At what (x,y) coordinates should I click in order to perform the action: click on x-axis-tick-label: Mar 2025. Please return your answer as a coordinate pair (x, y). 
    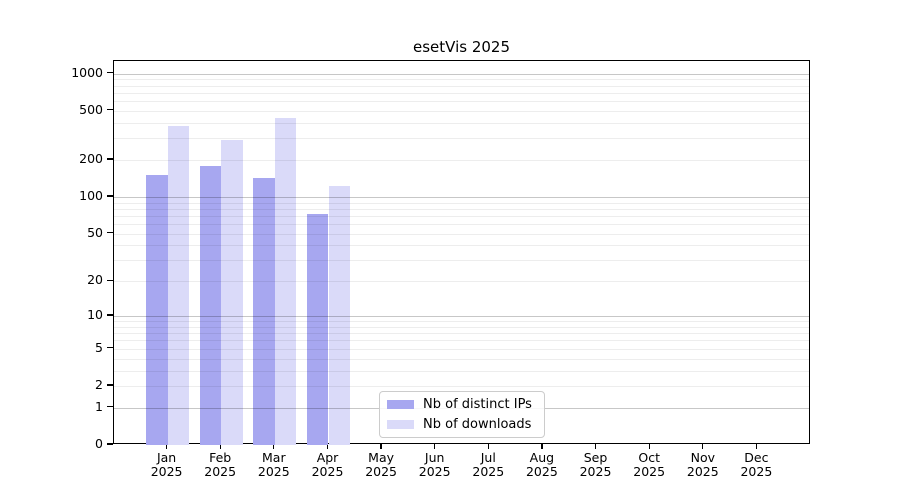
    Looking at the image, I should click on (273, 464).